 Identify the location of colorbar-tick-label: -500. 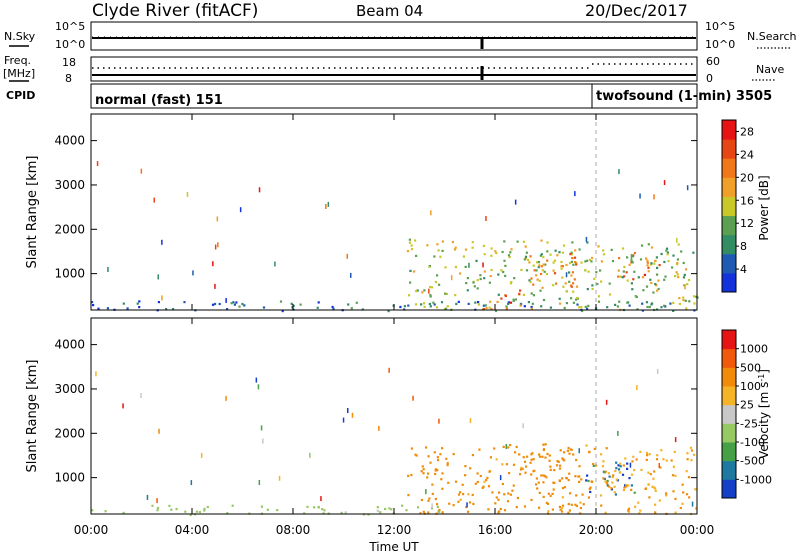
(752, 461).